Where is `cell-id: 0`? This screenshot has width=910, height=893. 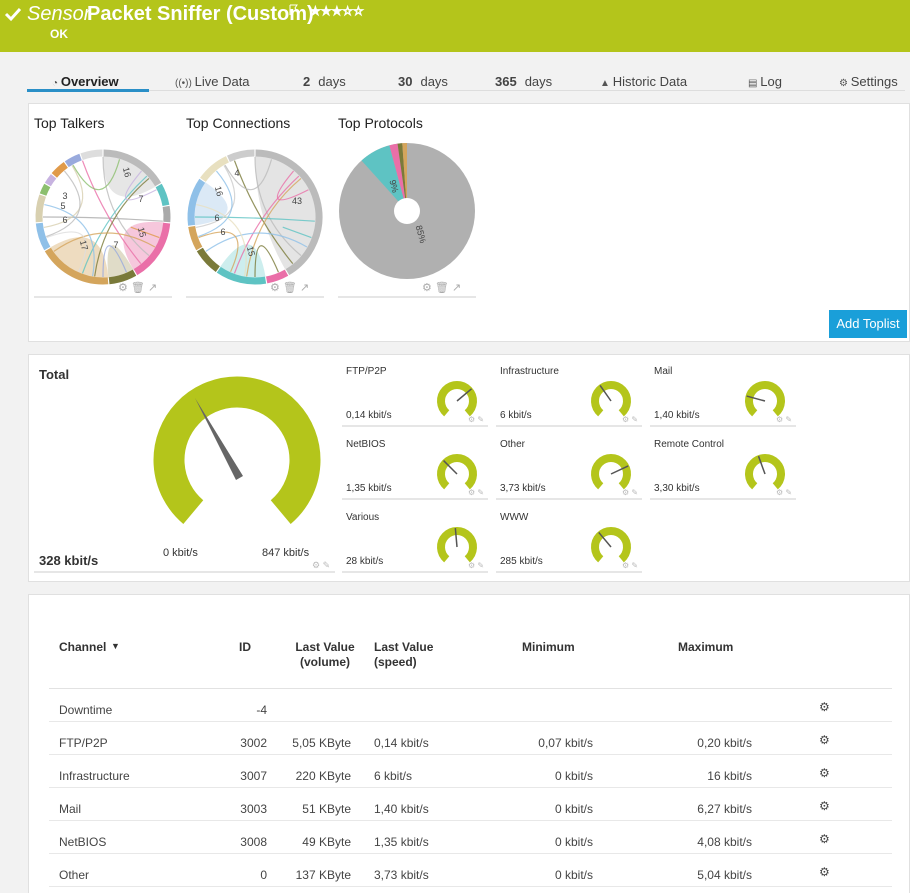 cell-id: 0 is located at coordinates (263, 875).